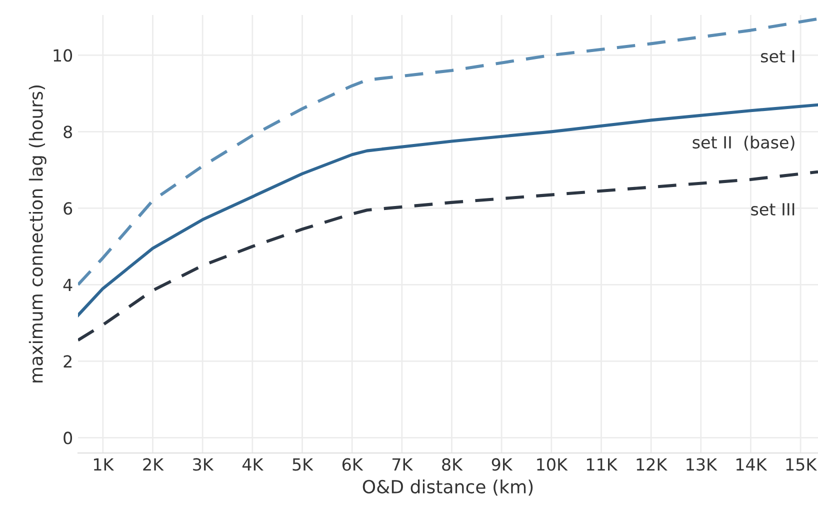 This screenshot has height=521, width=818. Describe the element at coordinates (743, 143) in the screenshot. I see `series-label: set II (base)` at that location.